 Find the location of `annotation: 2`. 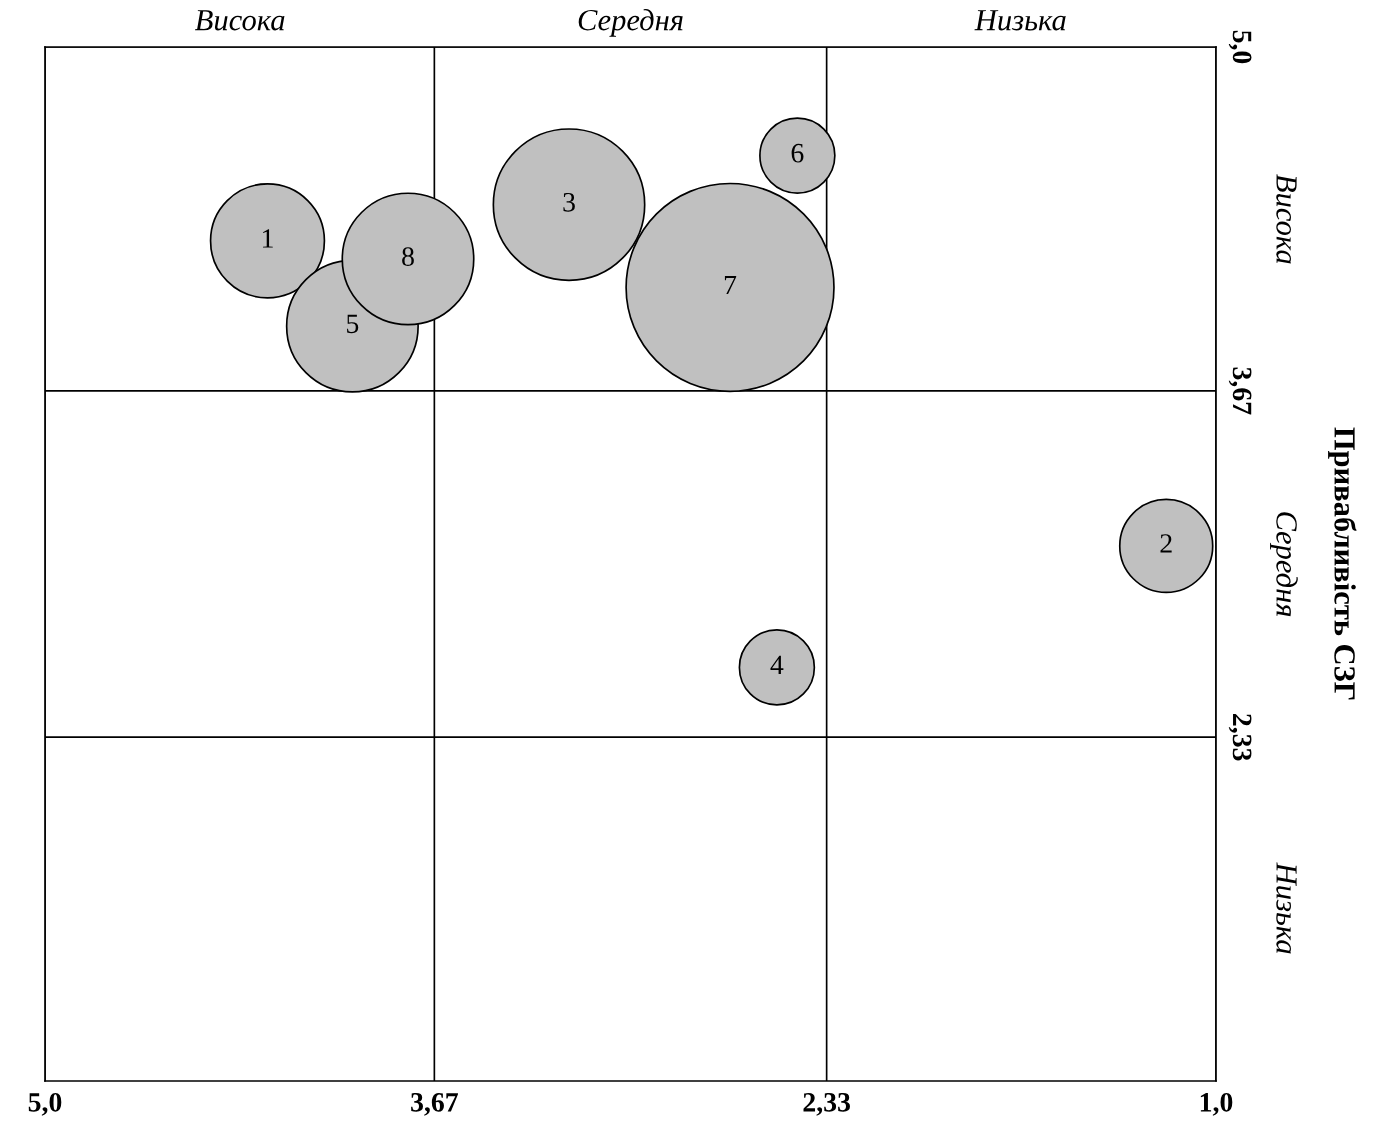

annotation: 2 is located at coordinates (1166, 543).